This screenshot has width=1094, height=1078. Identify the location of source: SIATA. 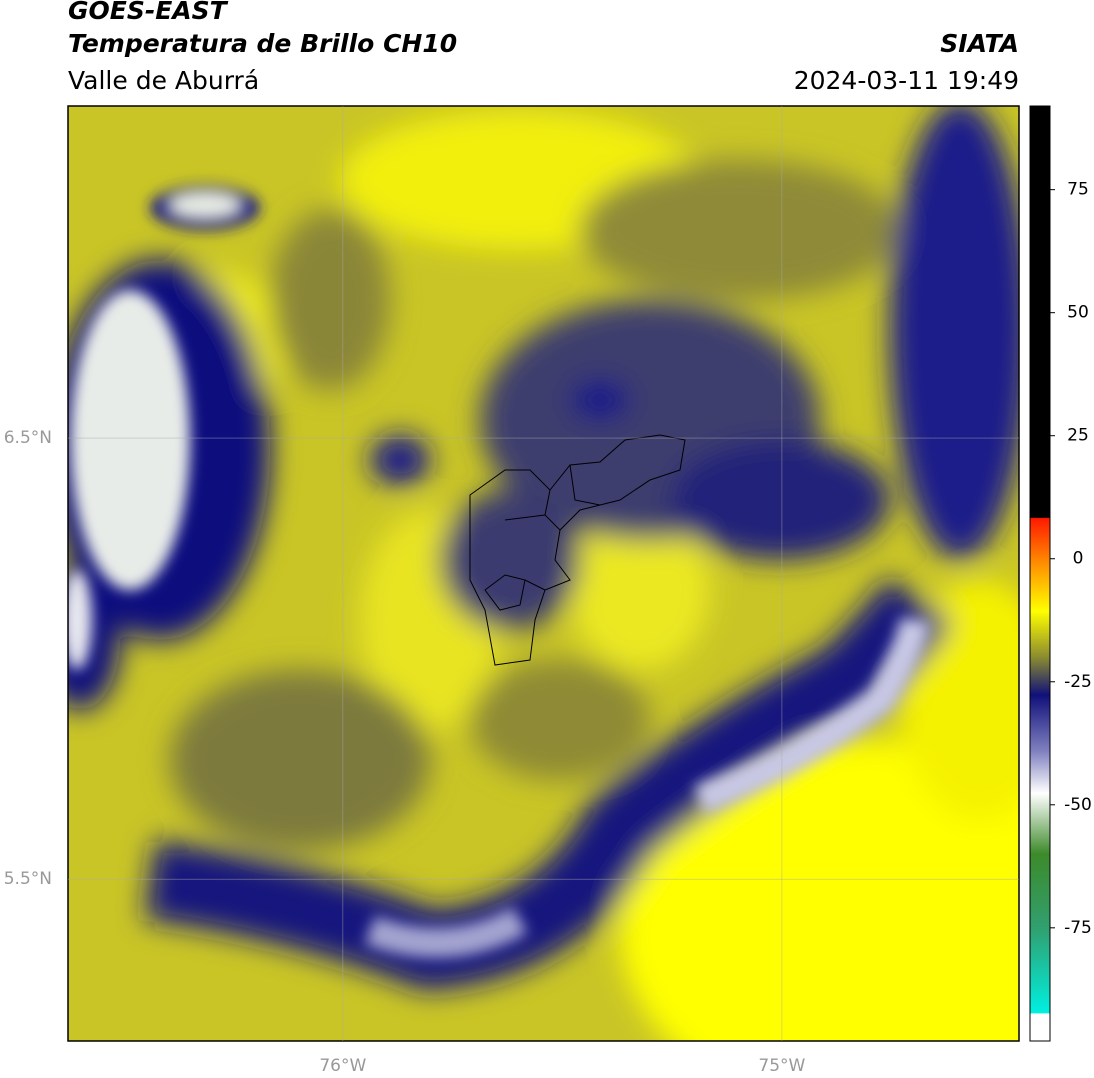
(979, 43).